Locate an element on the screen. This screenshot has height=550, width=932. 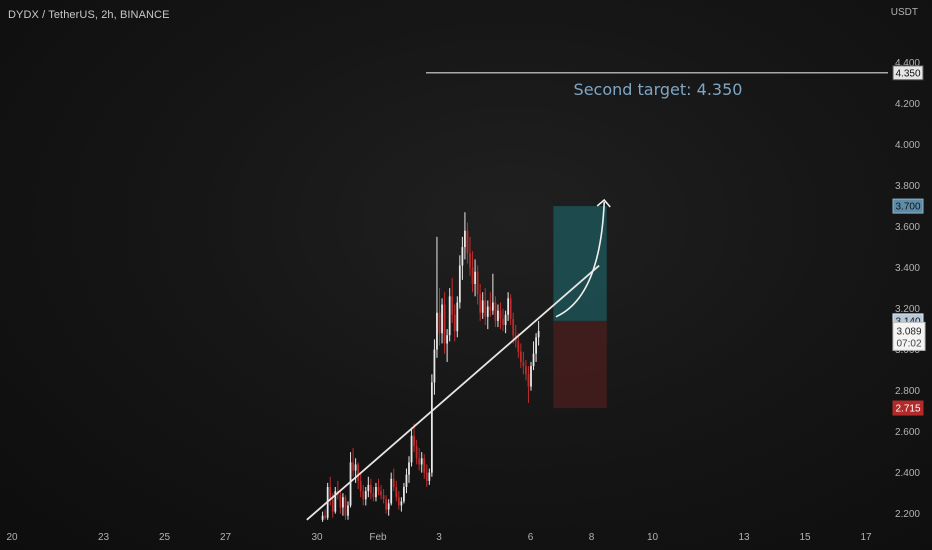
last-price-bg is located at coordinates (909, 336).